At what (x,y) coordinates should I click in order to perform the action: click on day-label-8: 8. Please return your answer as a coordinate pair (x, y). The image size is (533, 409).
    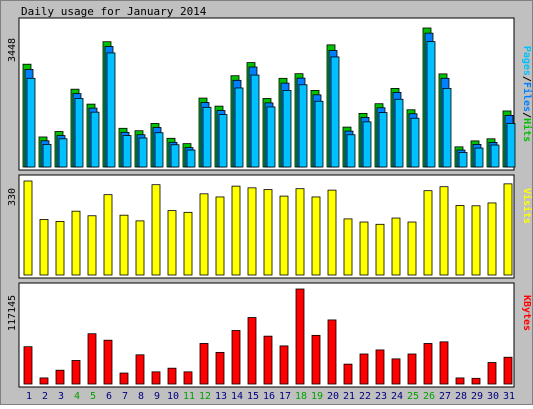
    Looking at the image, I should click on (141, 396).